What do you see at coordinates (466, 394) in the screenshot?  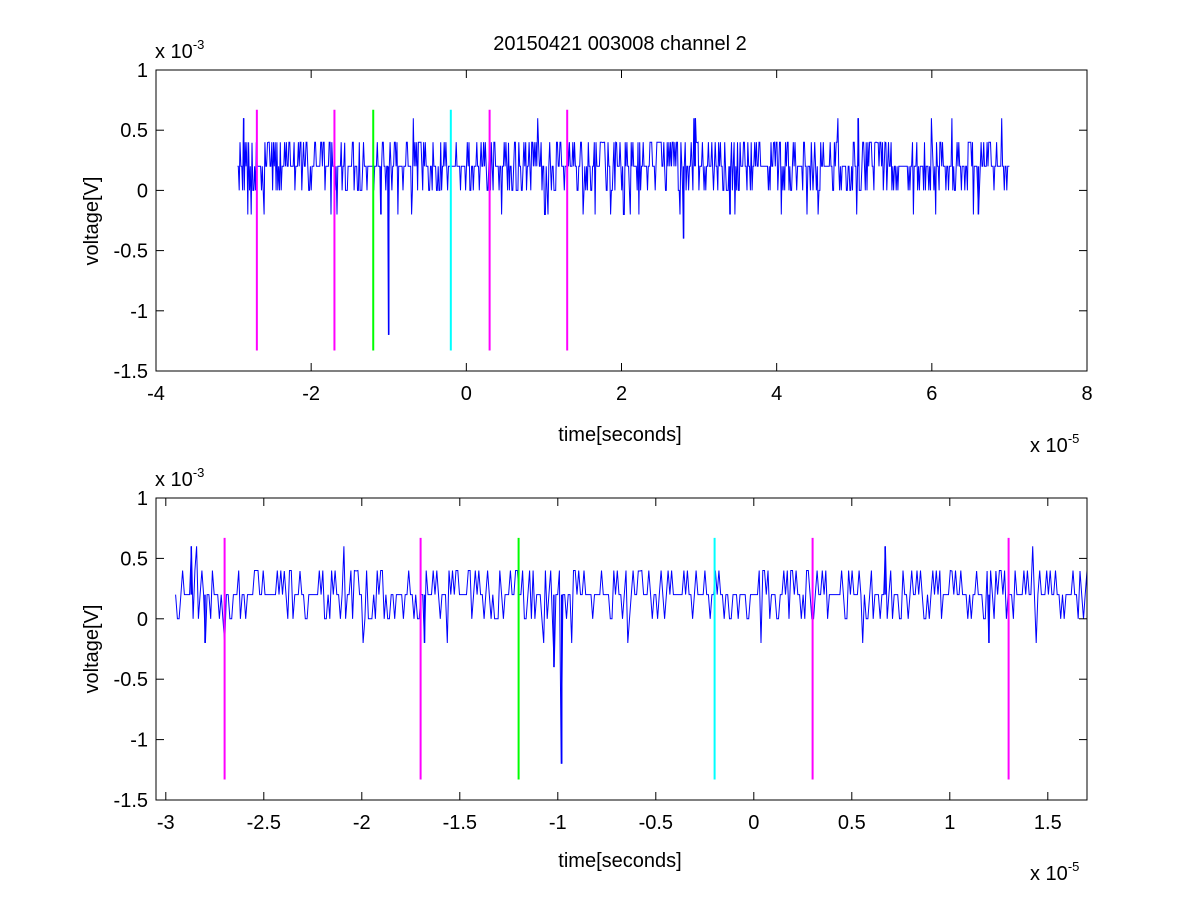 I see `top-plot-x-tick-label: 0` at bounding box center [466, 394].